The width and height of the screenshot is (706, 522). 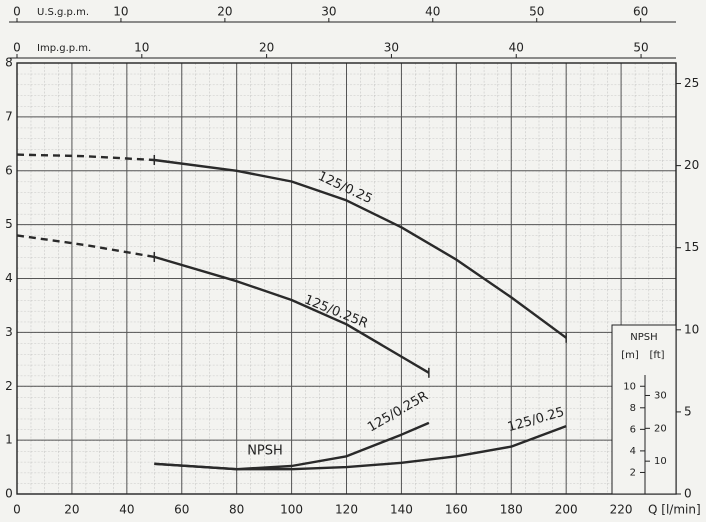 What do you see at coordinates (291, 510) in the screenshot?
I see `x-tick-label: 100` at bounding box center [291, 510].